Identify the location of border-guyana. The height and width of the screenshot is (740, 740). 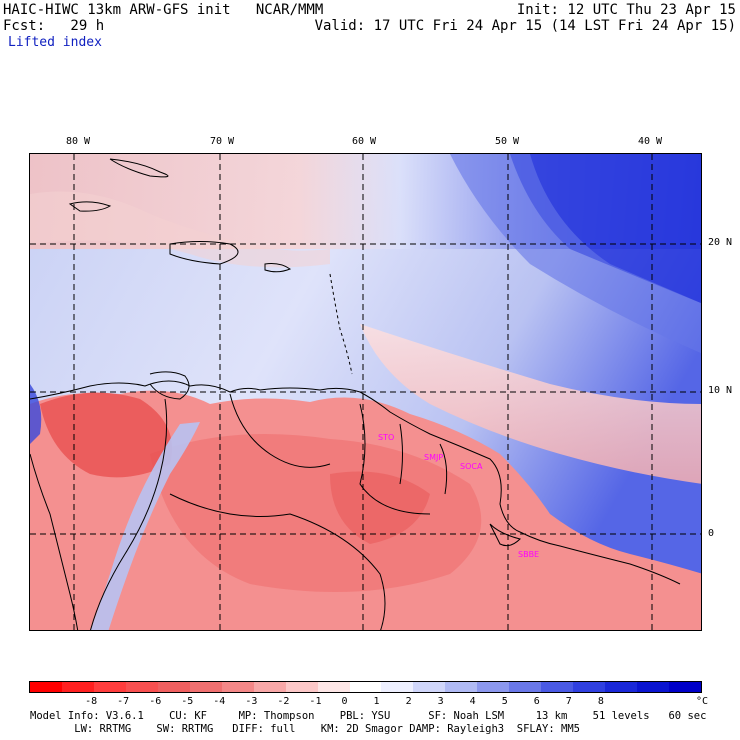
(395, 459).